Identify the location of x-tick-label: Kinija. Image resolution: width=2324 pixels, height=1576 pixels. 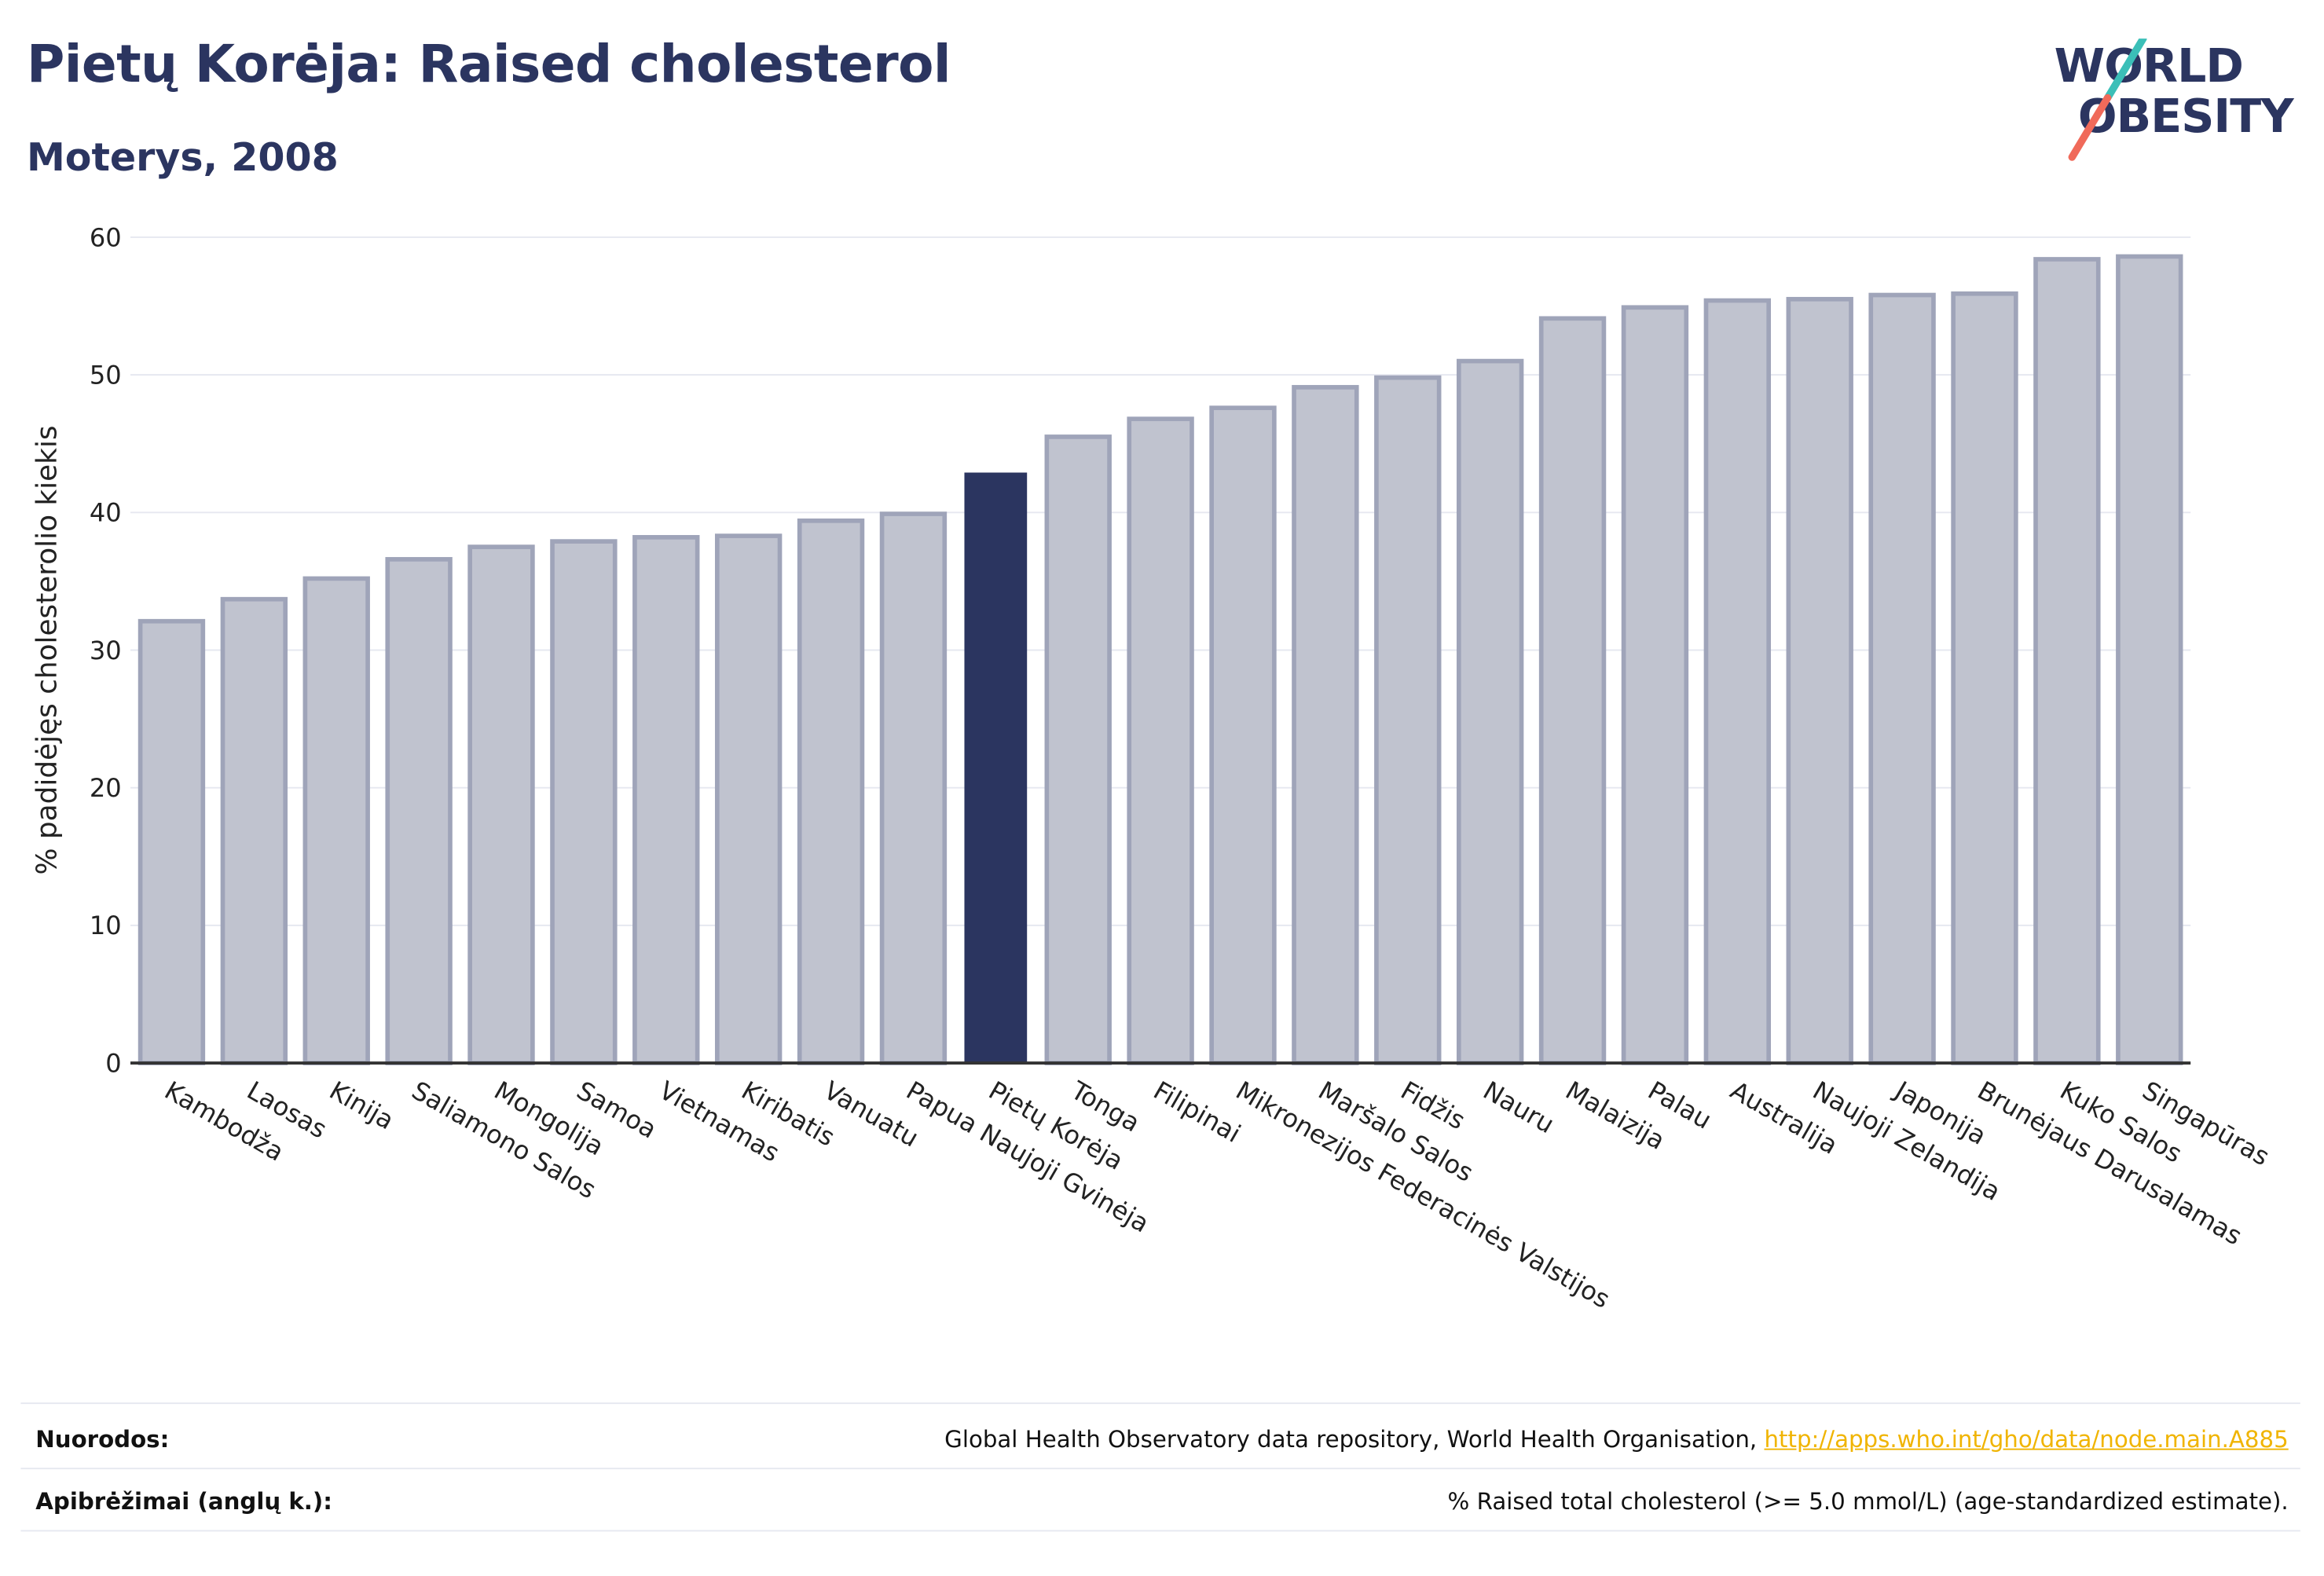
(361, 1106).